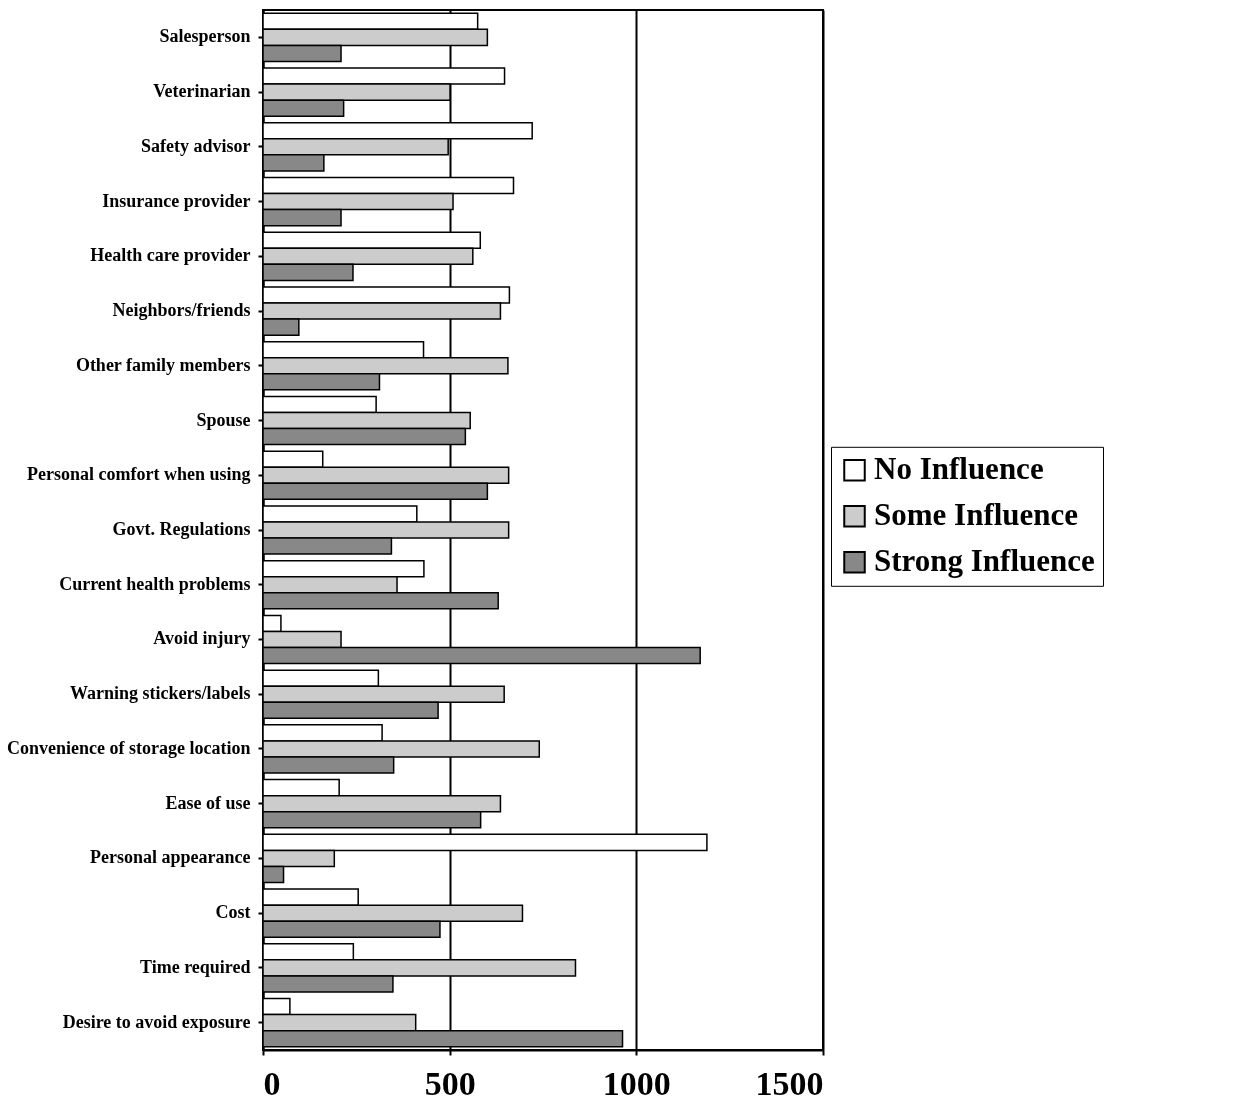 The height and width of the screenshot is (1118, 1242). What do you see at coordinates (170, 255) in the screenshot?
I see `y-tick-label: Health care provider` at bounding box center [170, 255].